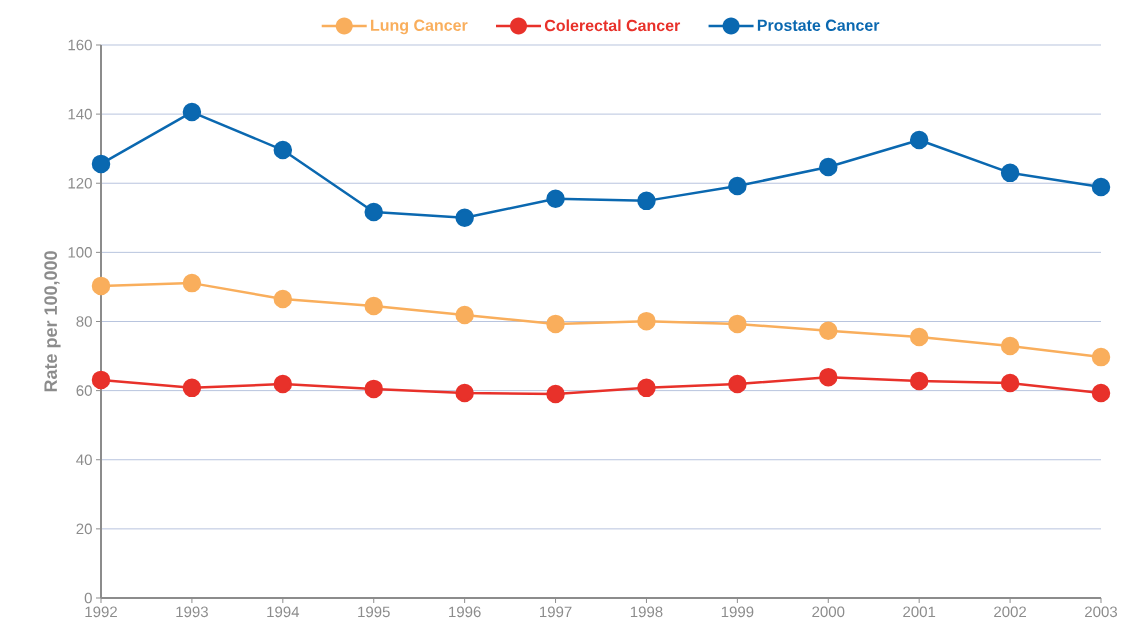 The image size is (1124, 636). What do you see at coordinates (828, 612) in the screenshot?
I see `x-tick-label: 2000` at bounding box center [828, 612].